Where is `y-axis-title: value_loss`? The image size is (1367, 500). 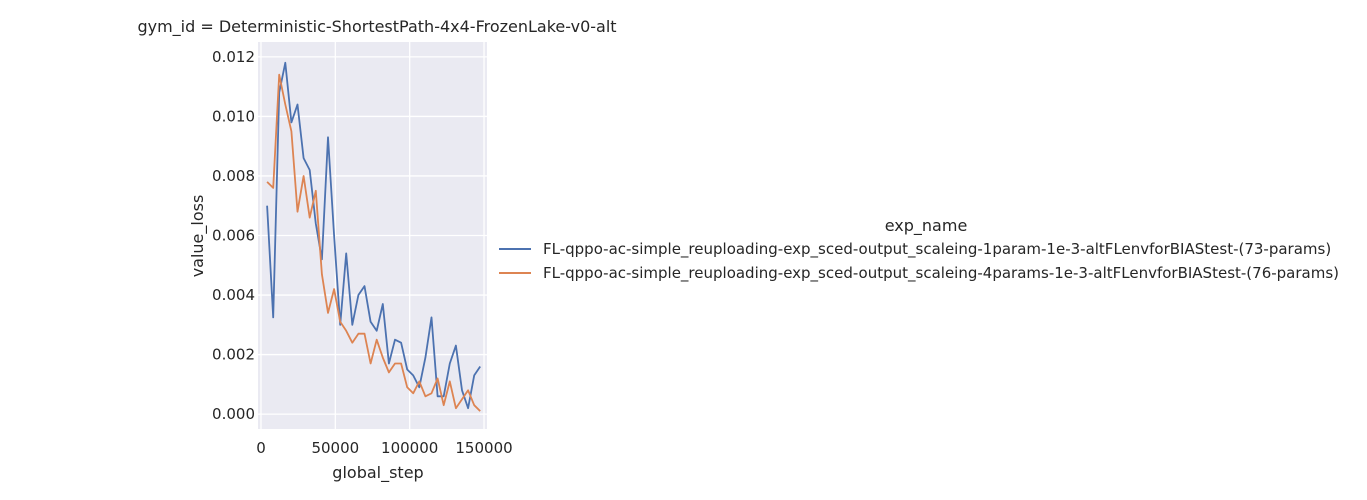
y-axis-title: value_loss is located at coordinates (198, 236).